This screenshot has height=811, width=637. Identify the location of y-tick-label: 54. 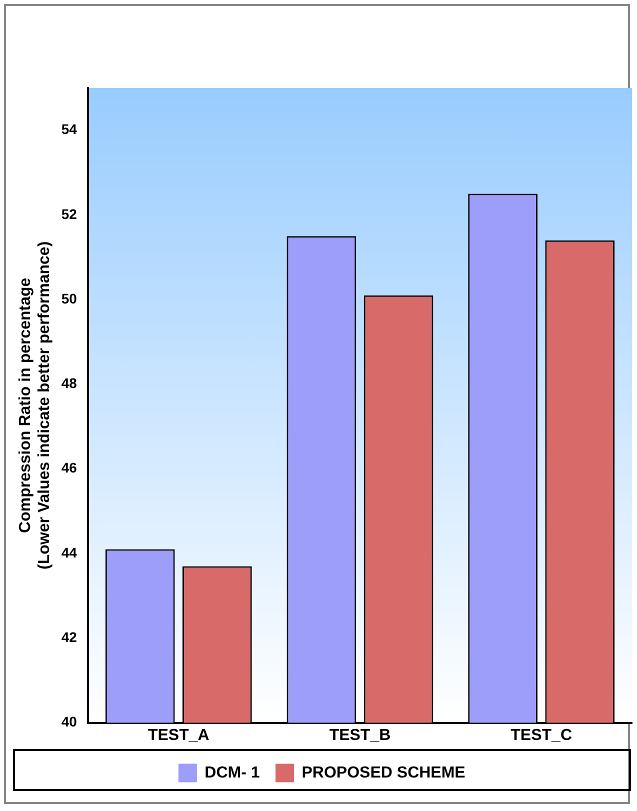
(69, 129).